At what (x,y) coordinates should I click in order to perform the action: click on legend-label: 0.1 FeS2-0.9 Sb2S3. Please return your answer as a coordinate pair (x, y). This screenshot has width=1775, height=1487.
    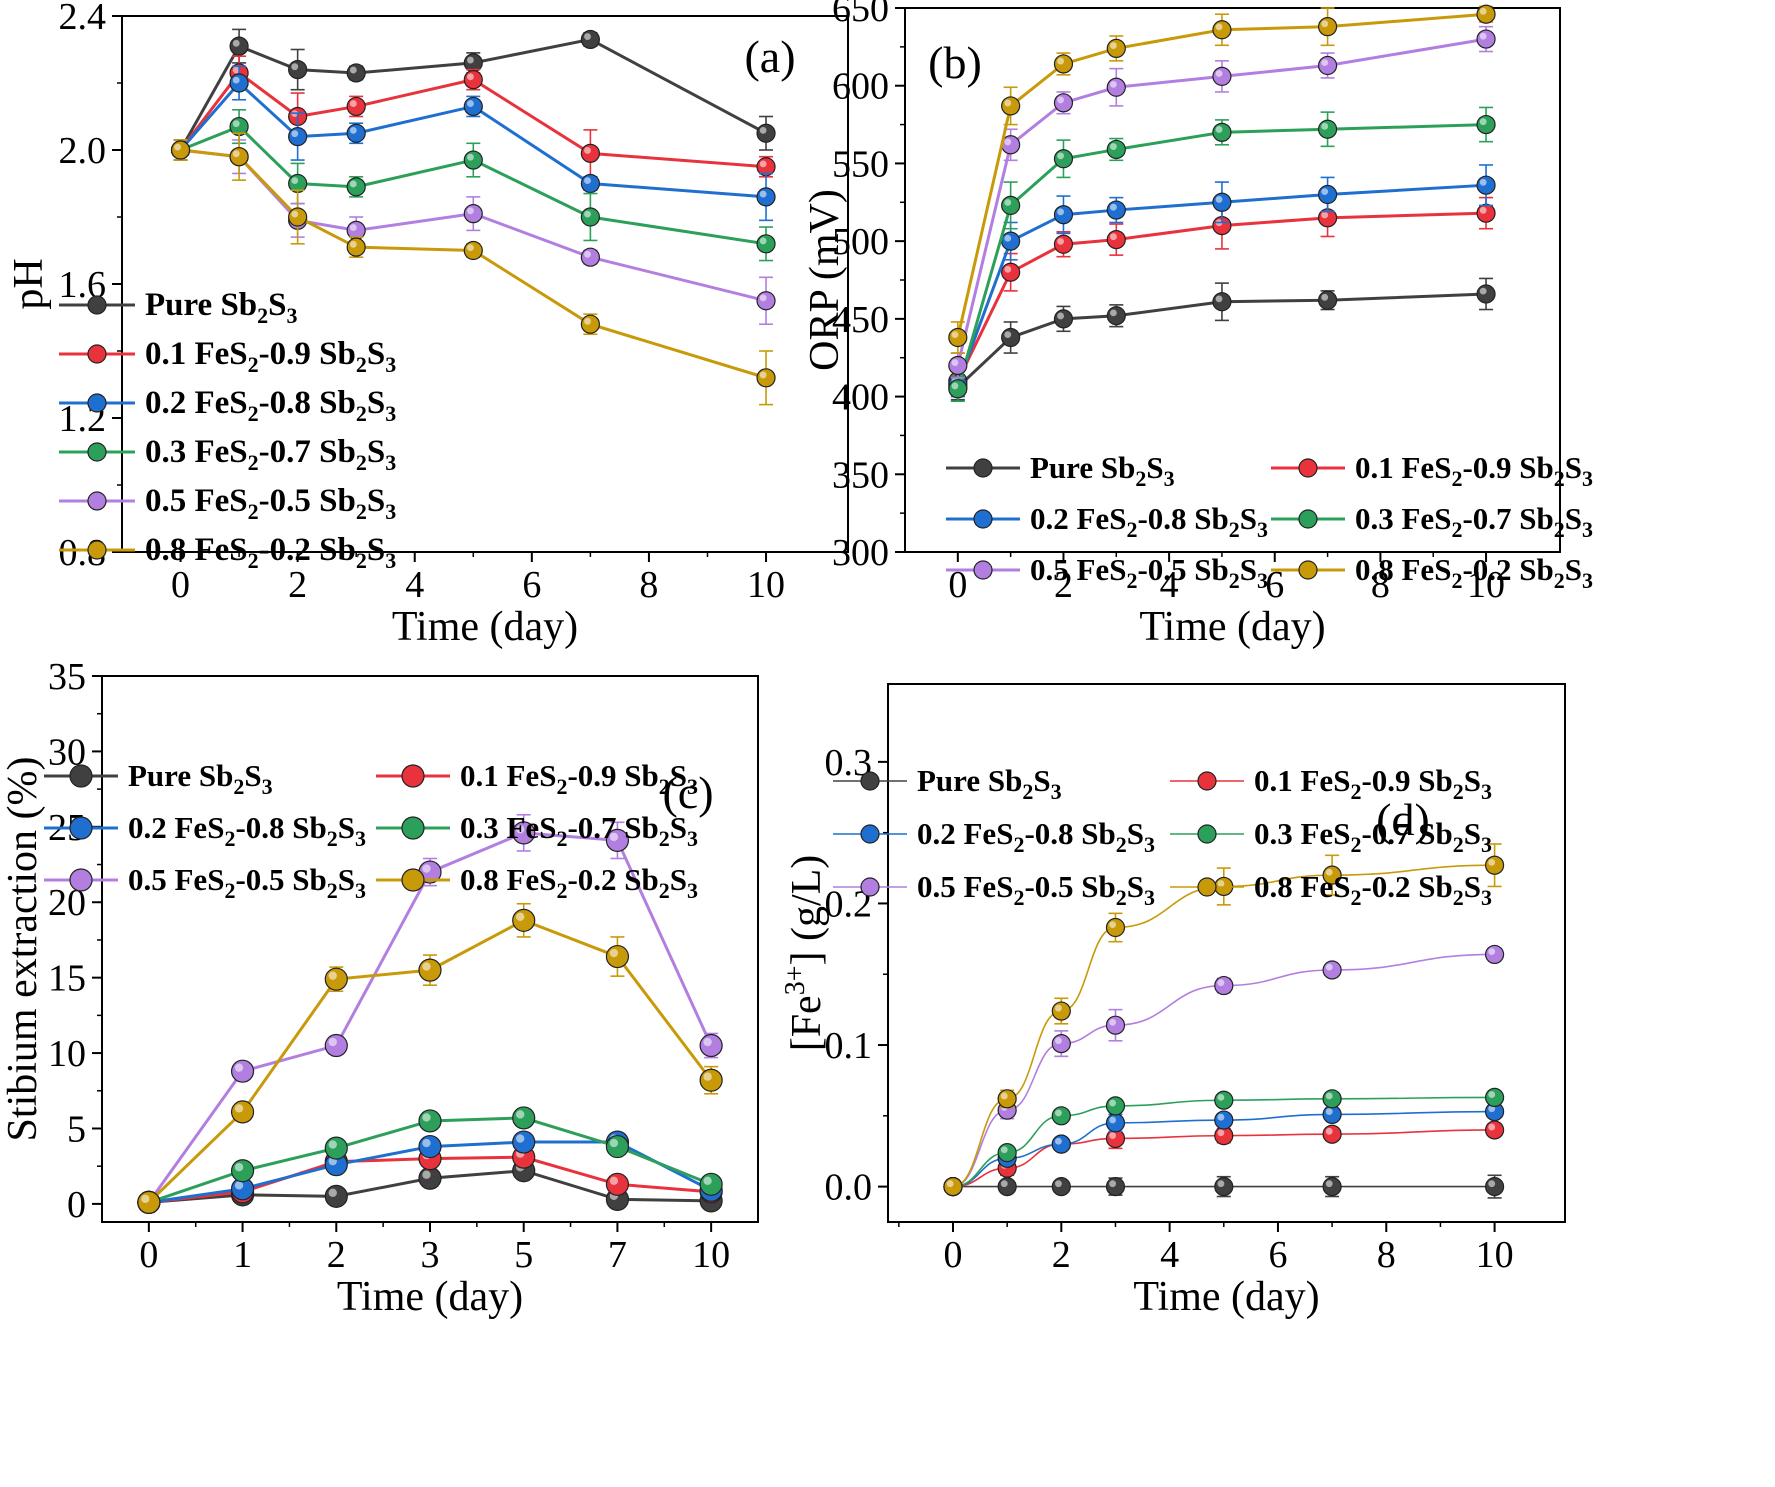
    Looking at the image, I should click on (1373, 783).